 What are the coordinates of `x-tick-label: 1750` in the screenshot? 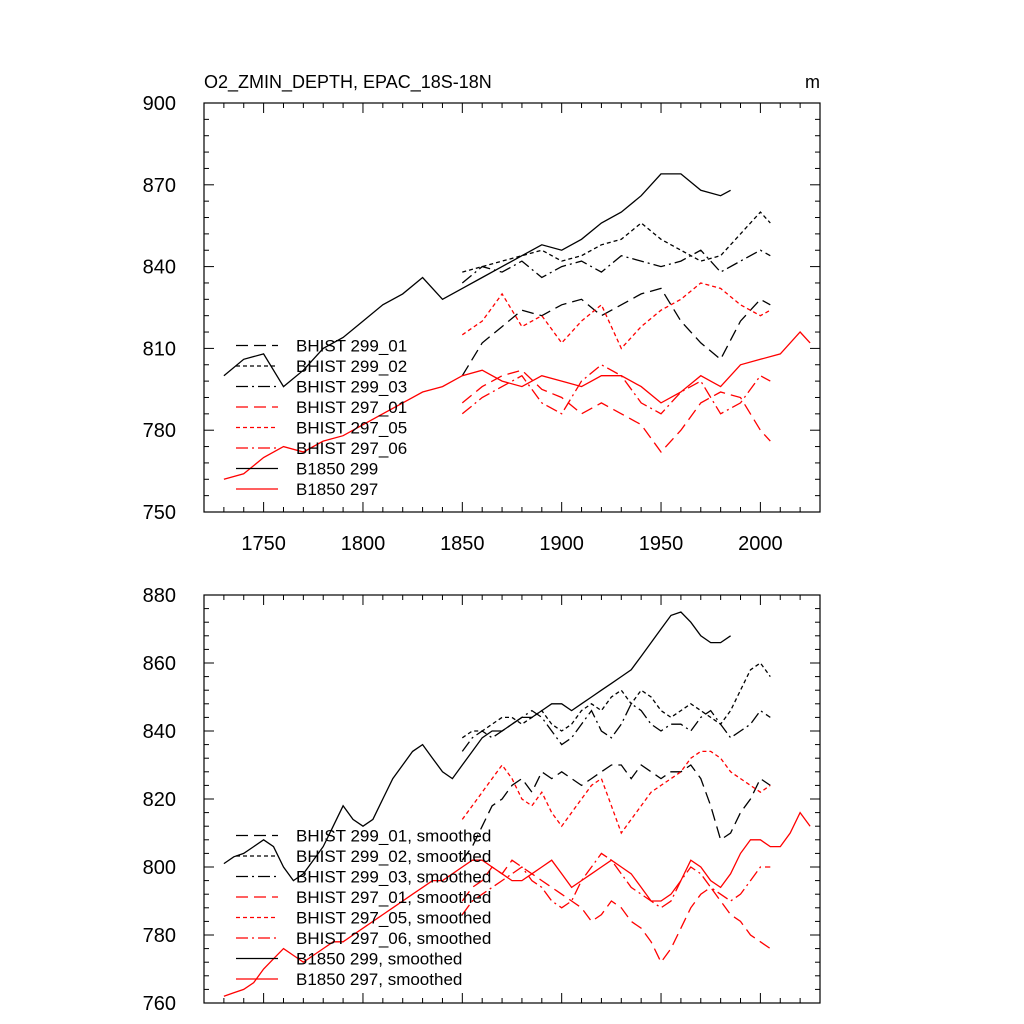 It's located at (263, 544).